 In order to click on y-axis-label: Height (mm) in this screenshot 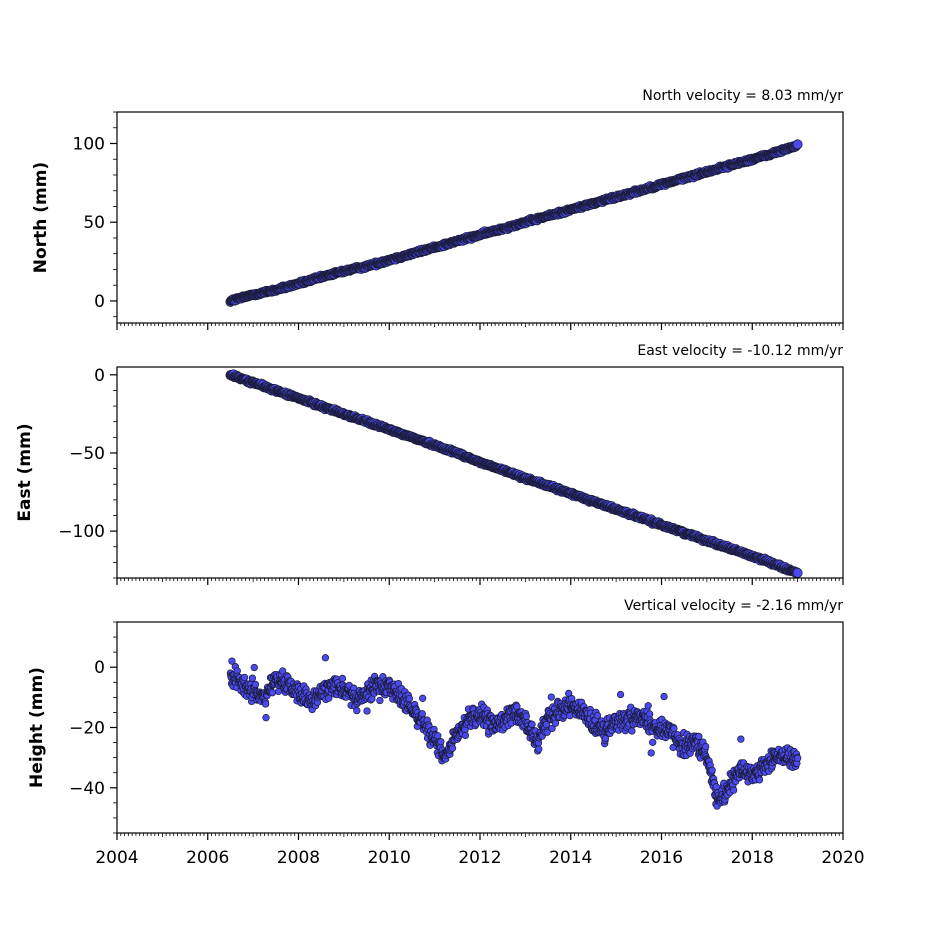, I will do `click(37, 727)`.